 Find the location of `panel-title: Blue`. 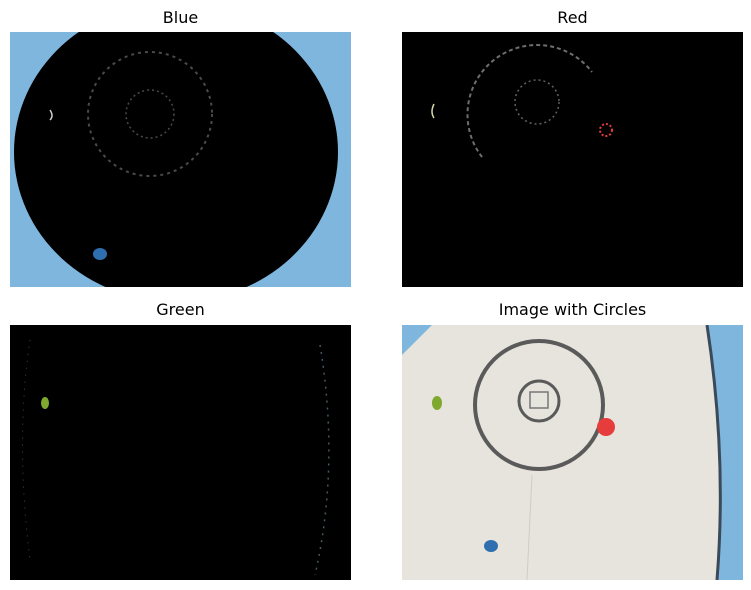

panel-title: Blue is located at coordinates (180, 17).